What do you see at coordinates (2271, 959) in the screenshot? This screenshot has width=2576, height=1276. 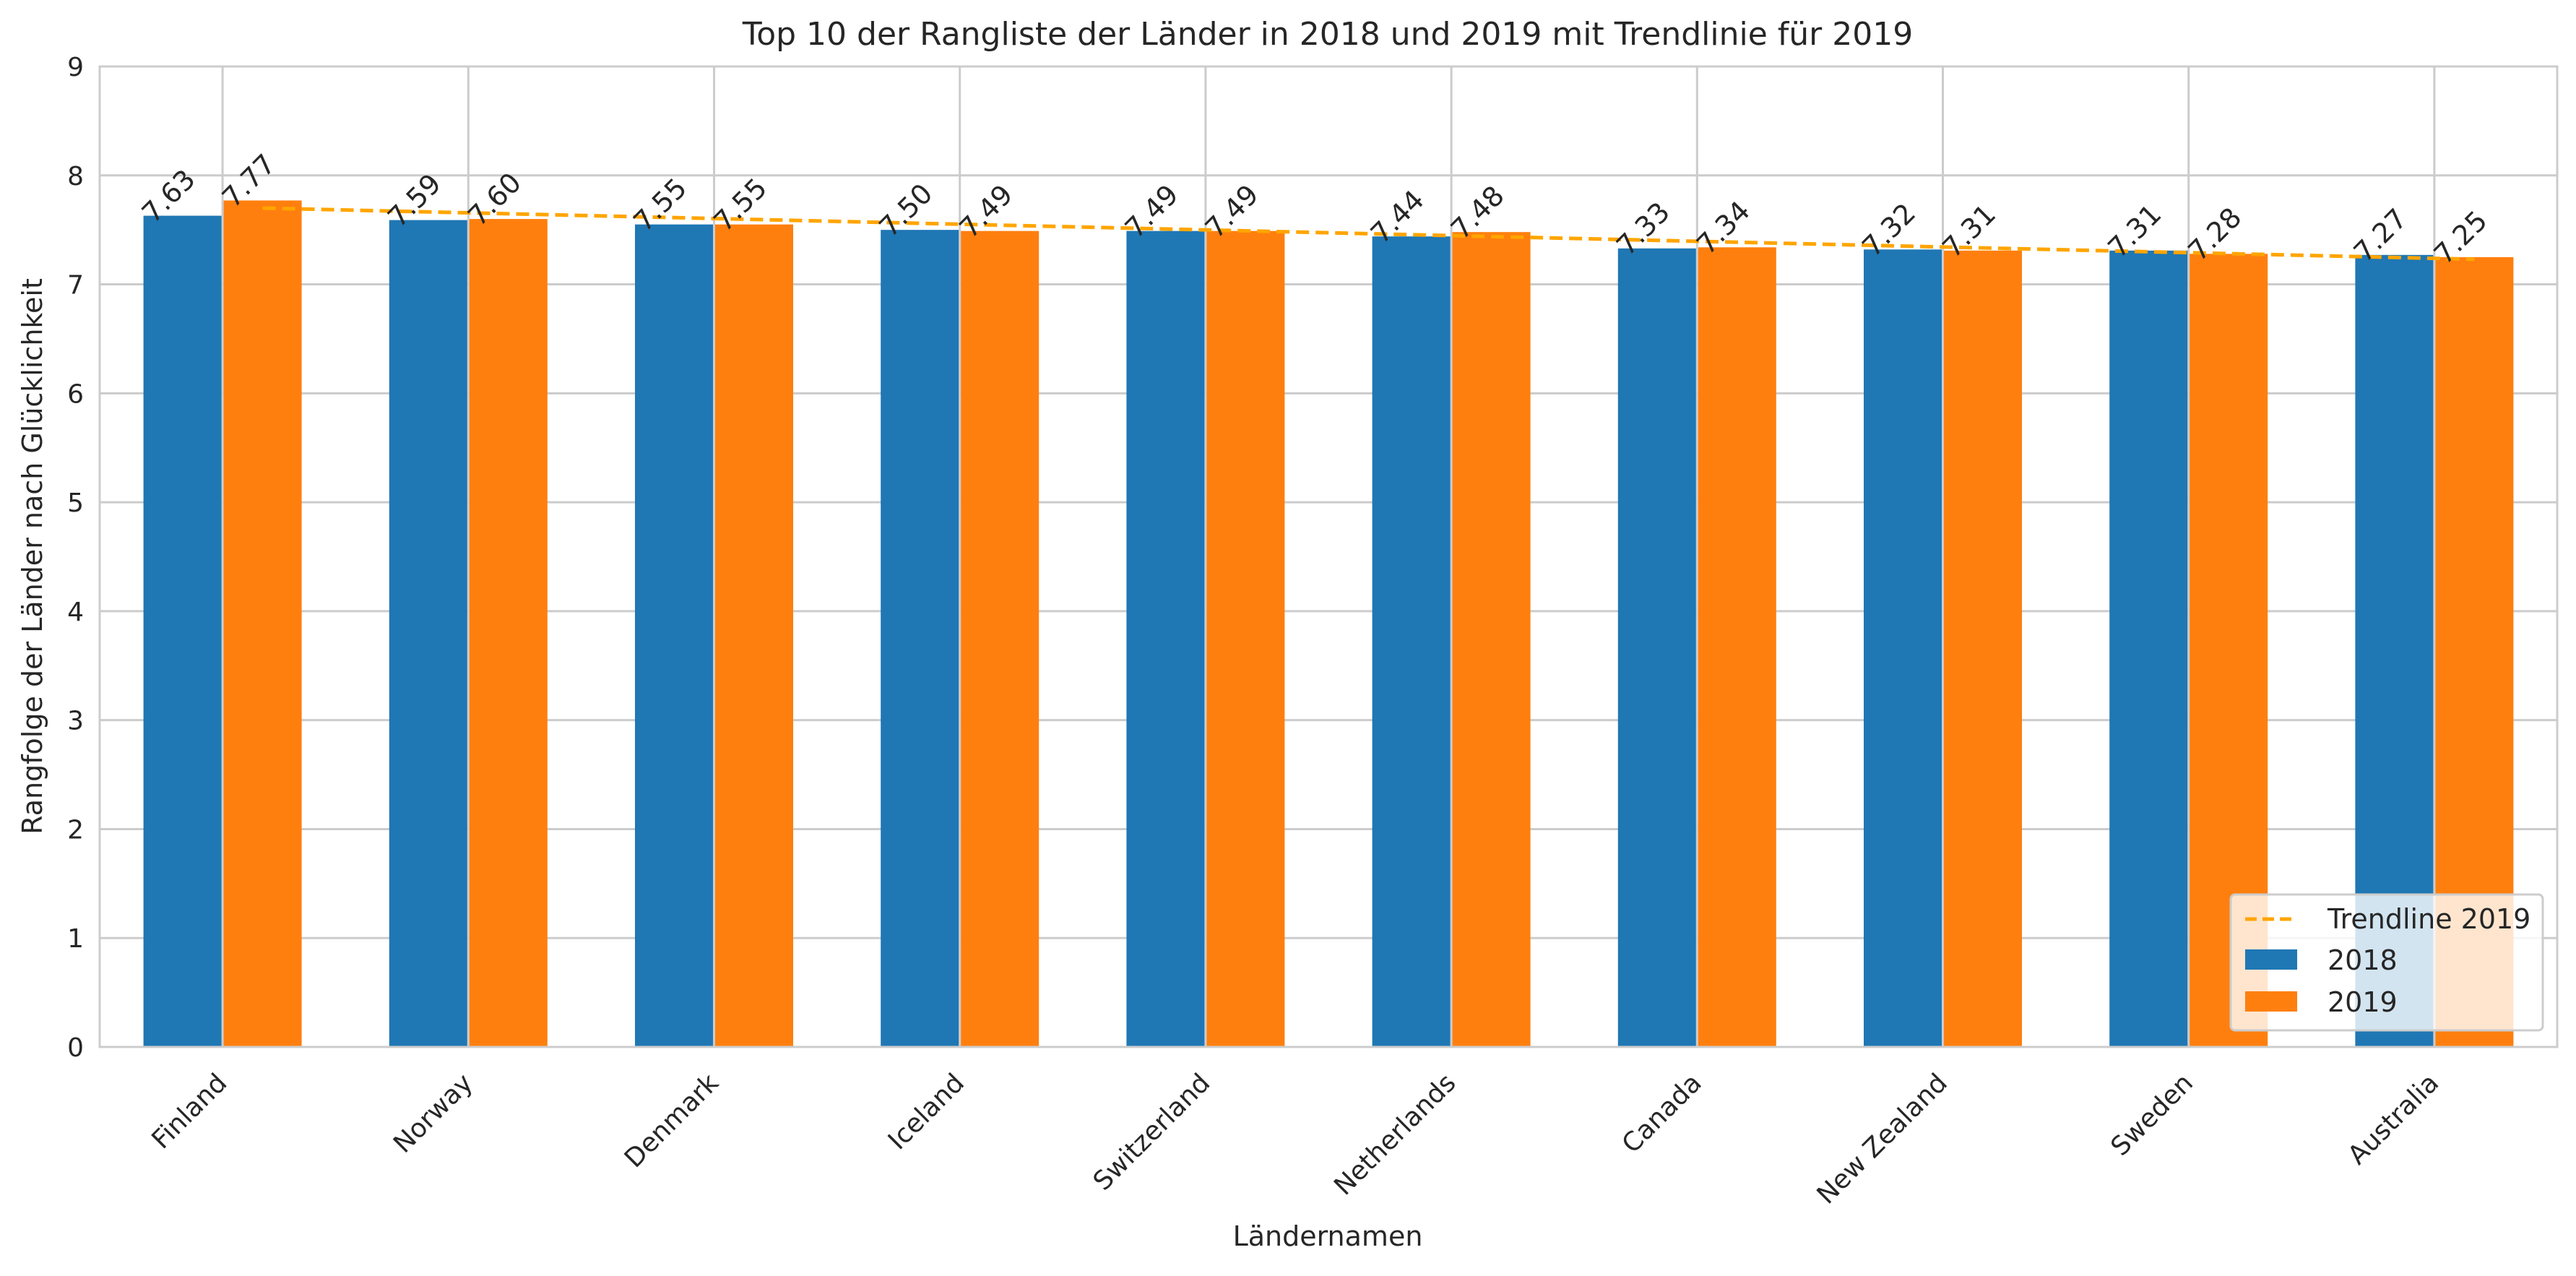 I see `legend-swatch-2018` at bounding box center [2271, 959].